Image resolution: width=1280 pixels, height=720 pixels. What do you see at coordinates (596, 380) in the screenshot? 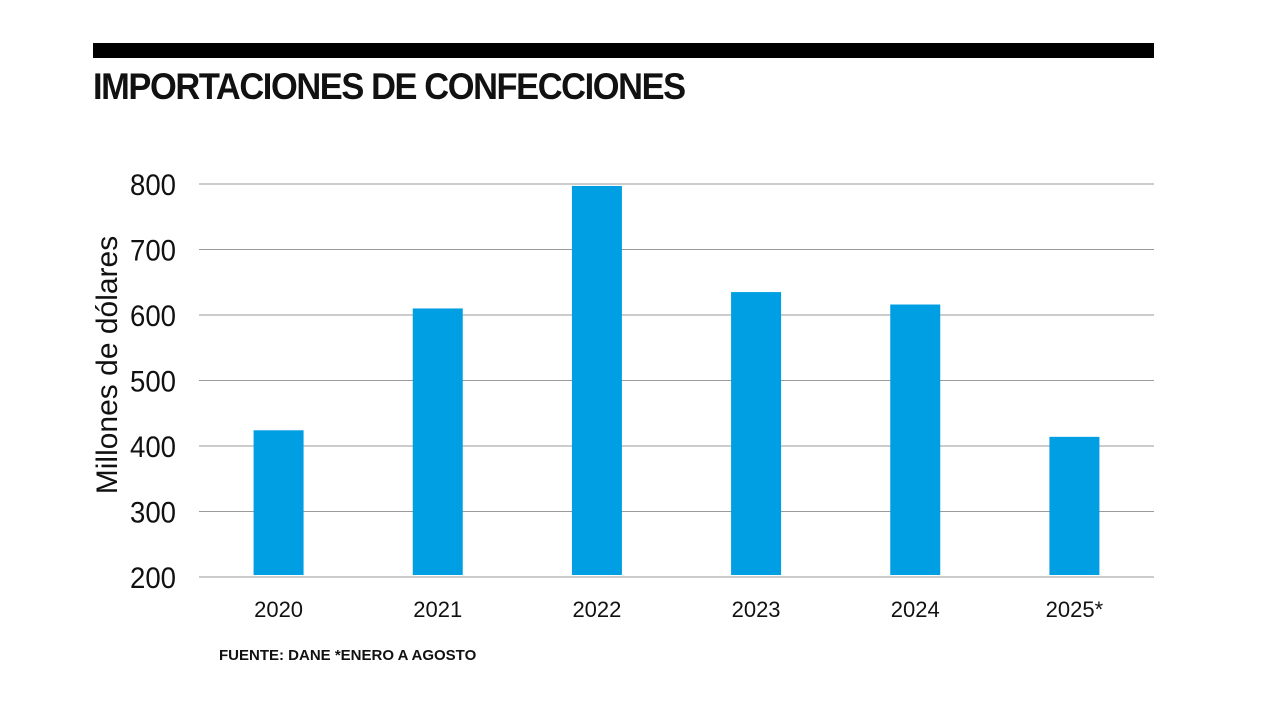
I see `bar-2022` at bounding box center [596, 380].